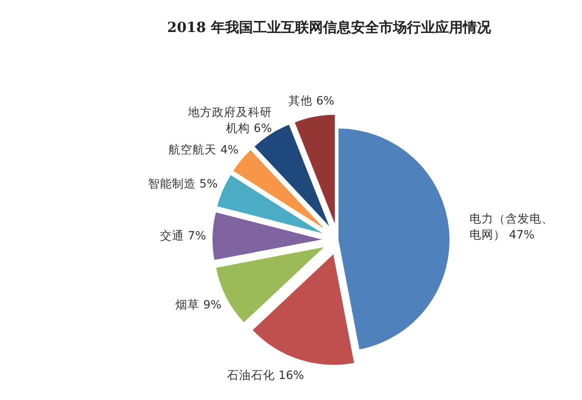 This screenshot has height=400, width=582. I want to click on chart-title: 2018 年我国工业互联网信息安全市场行业应用情况, so click(329, 27).